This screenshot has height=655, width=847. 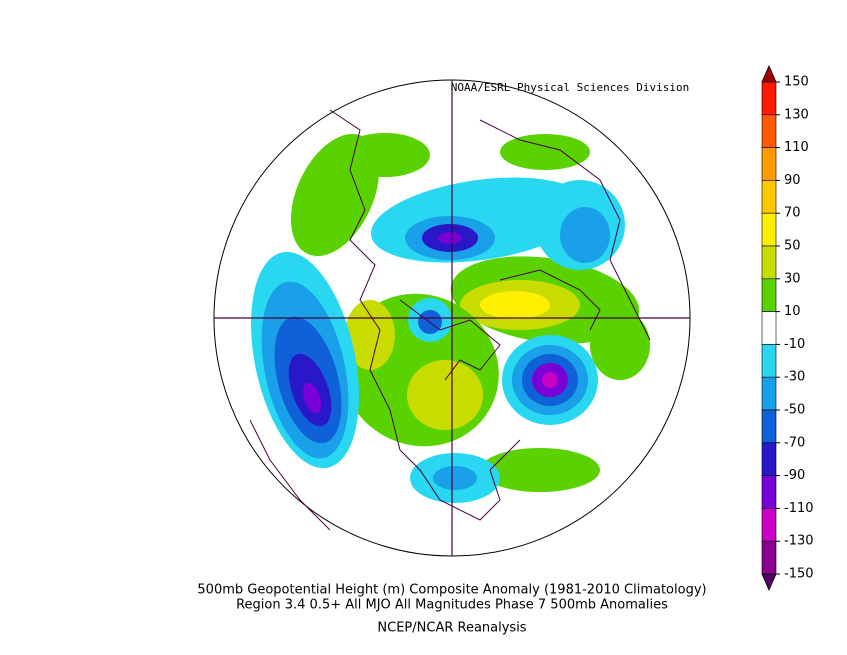 What do you see at coordinates (794, 377) in the screenshot?
I see `colorbar-label: -30` at bounding box center [794, 377].